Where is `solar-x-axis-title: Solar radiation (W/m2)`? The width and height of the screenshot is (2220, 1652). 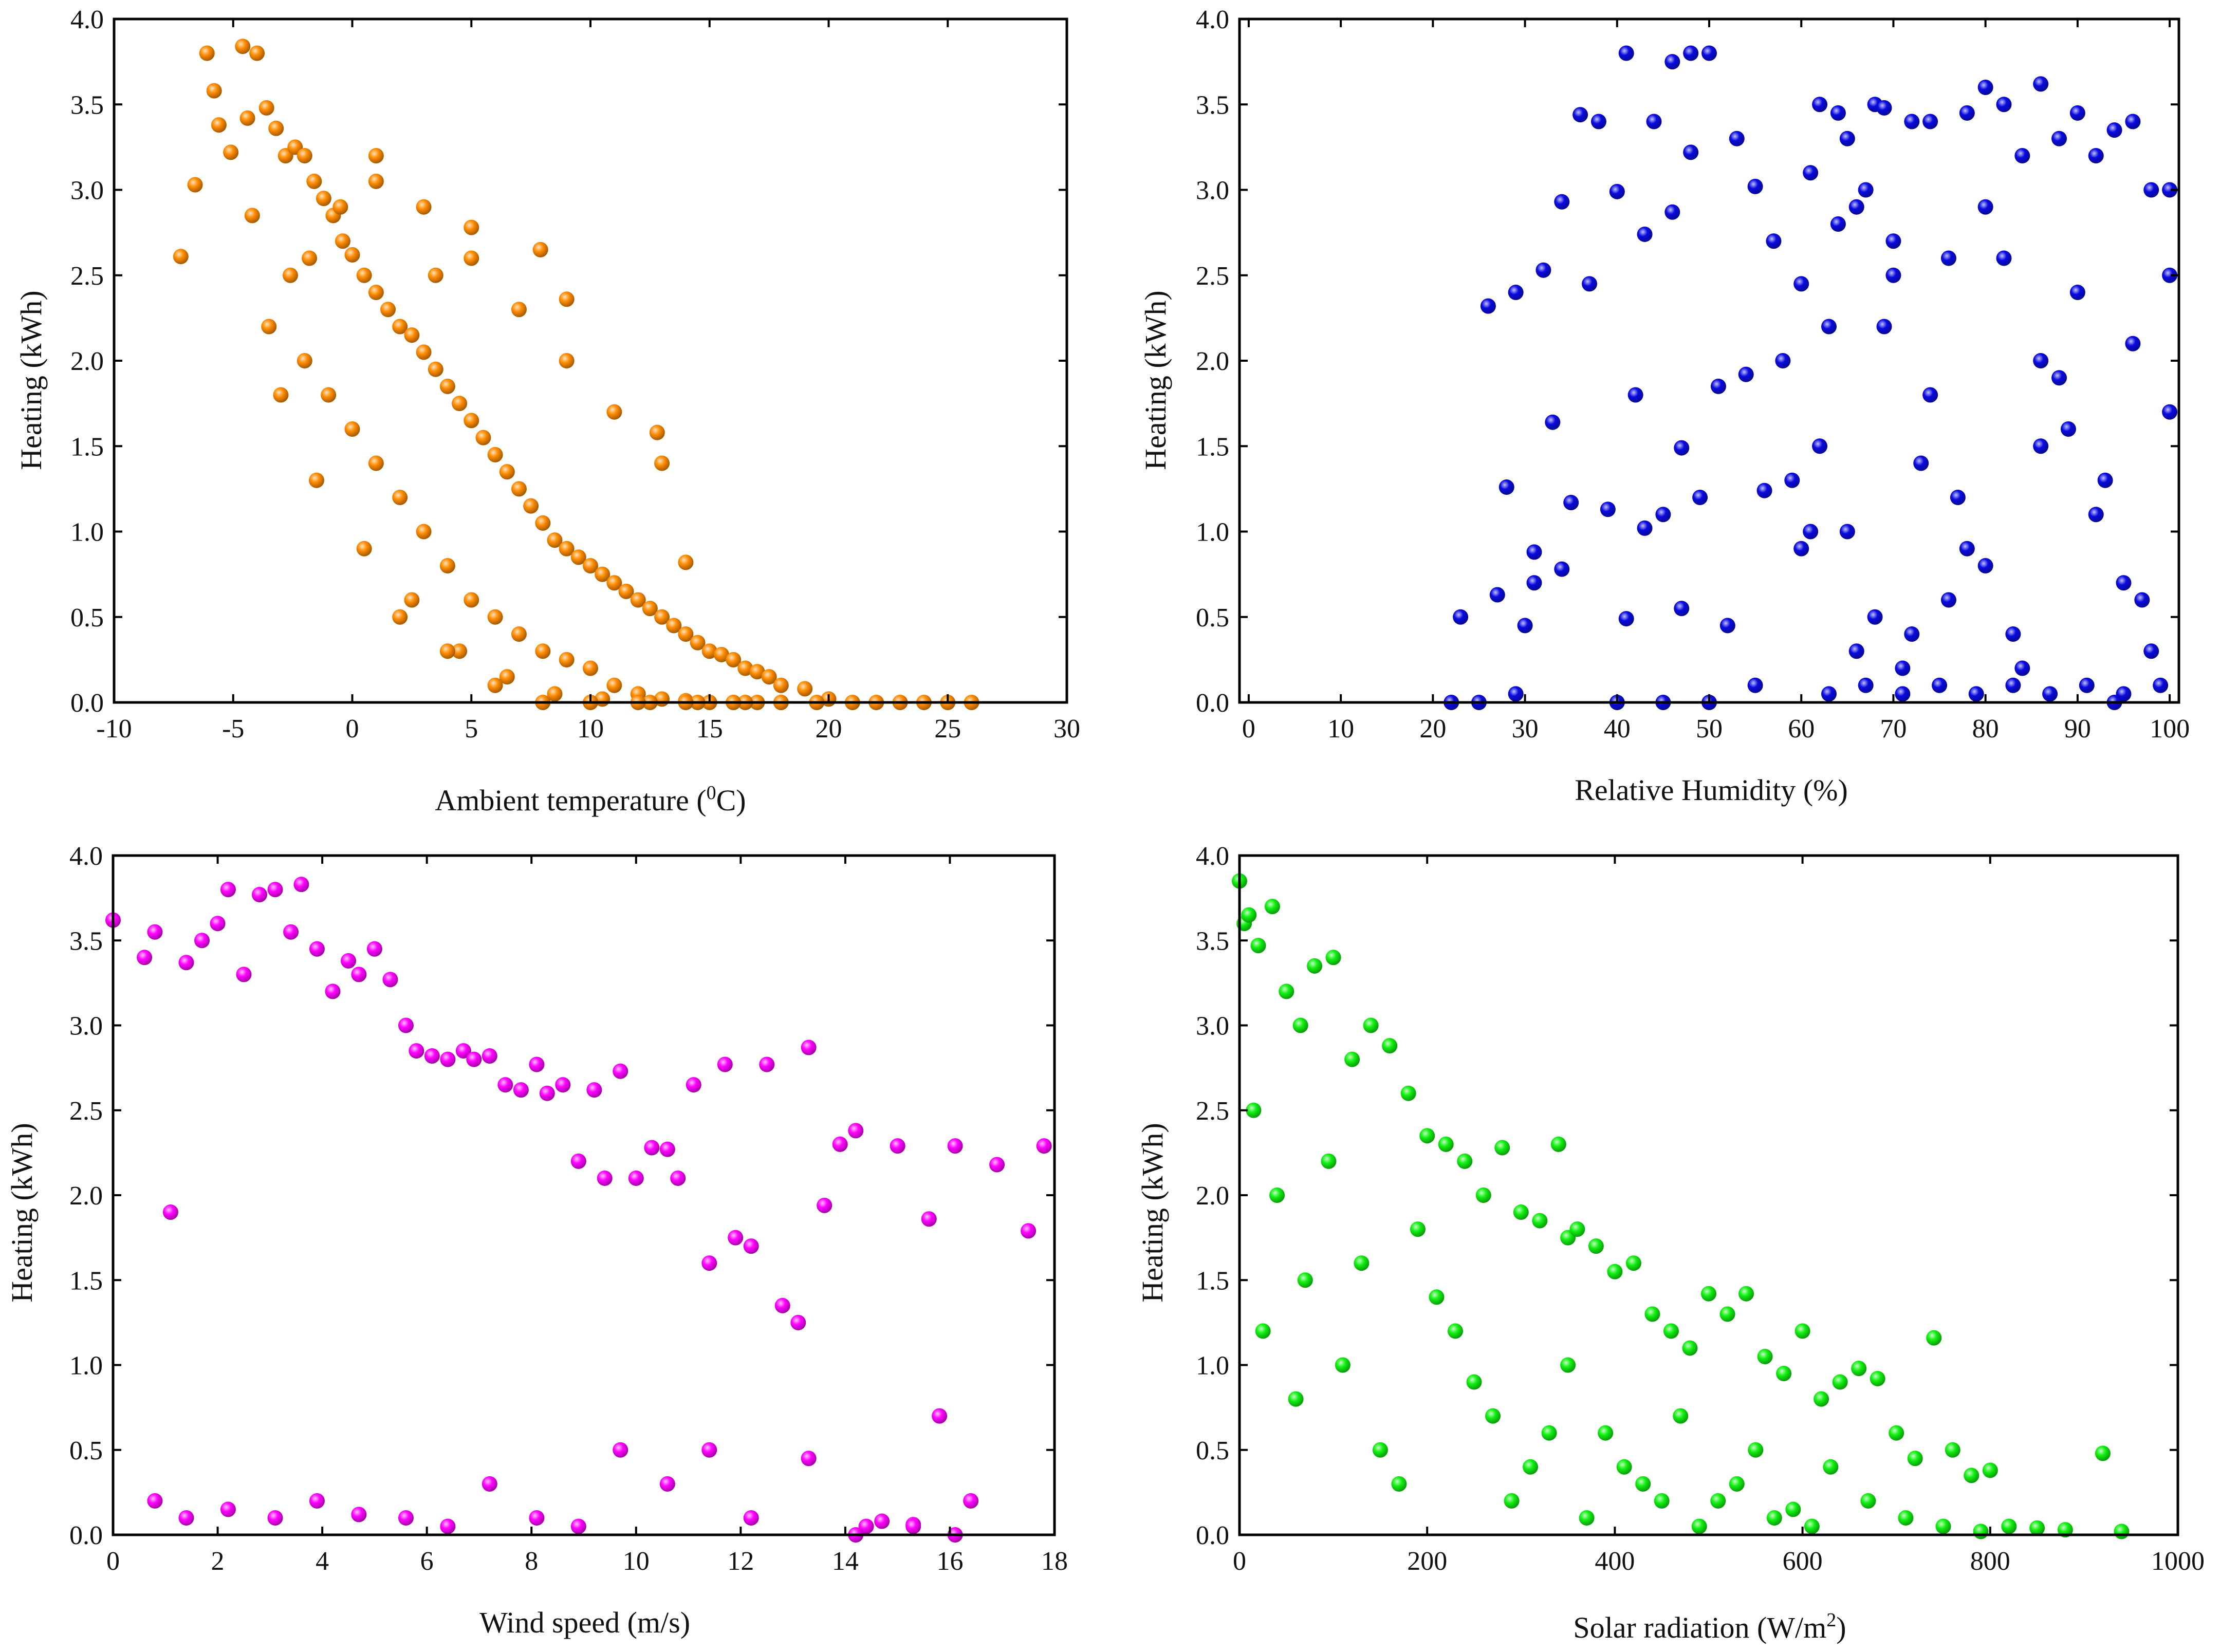
solar-x-axis-title: Solar radiation (W/m2) is located at coordinates (1709, 1626).